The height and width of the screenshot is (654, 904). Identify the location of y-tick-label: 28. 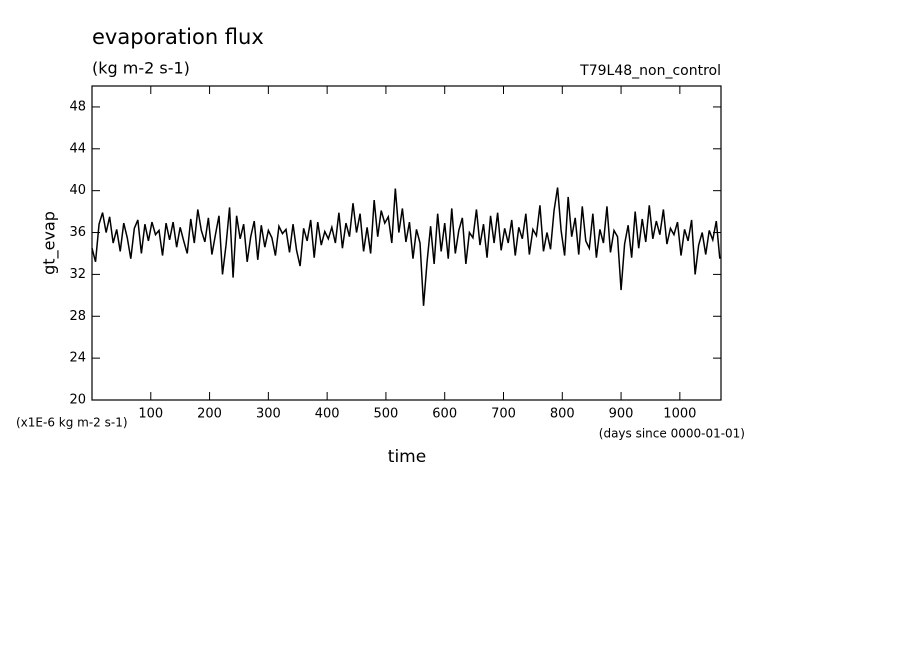
(77, 316).